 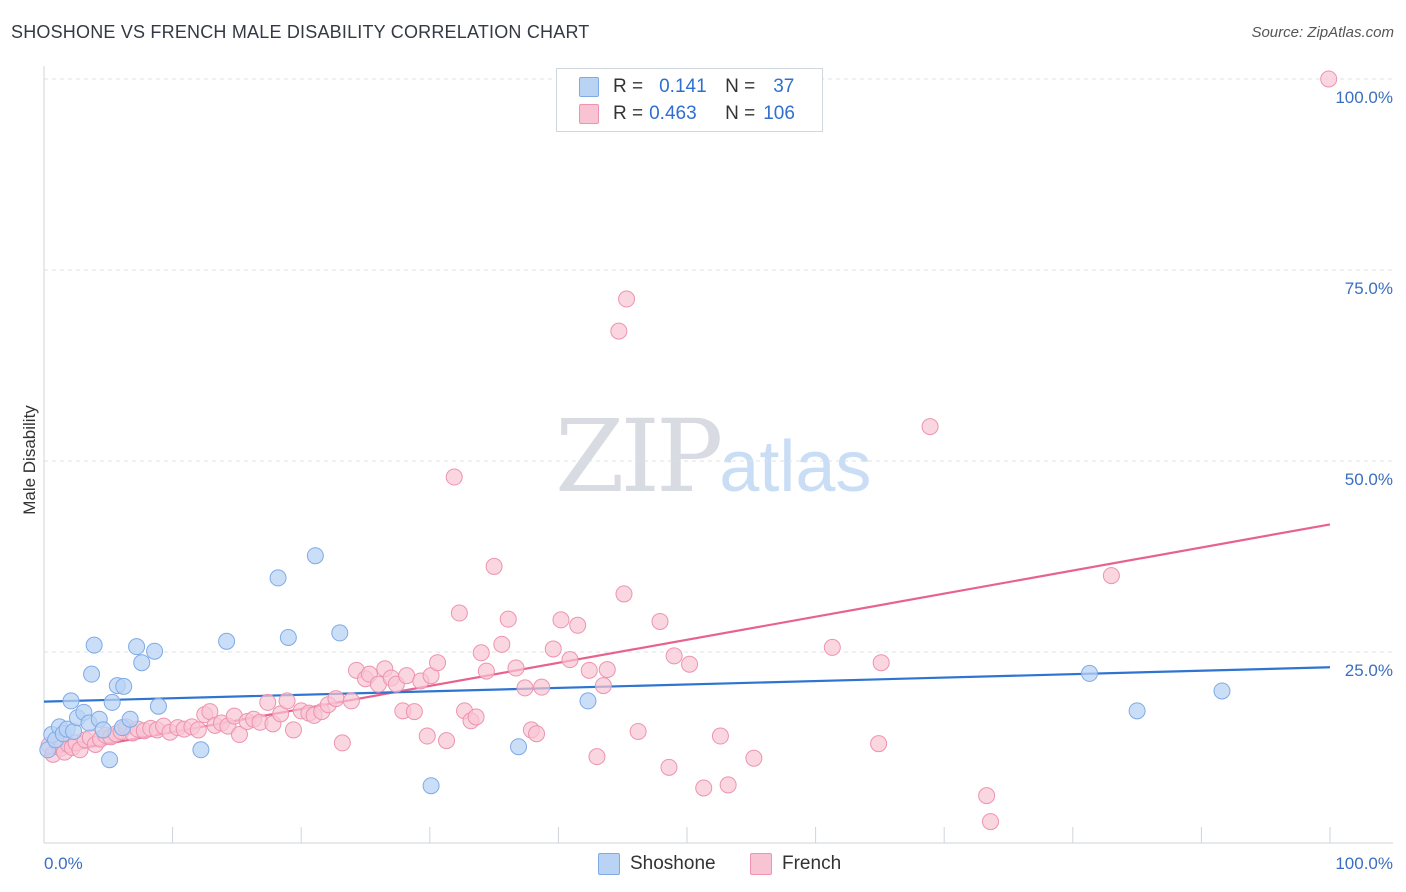 What do you see at coordinates (795, 467) in the screenshot?
I see `watermark-atlas: atlas` at bounding box center [795, 467].